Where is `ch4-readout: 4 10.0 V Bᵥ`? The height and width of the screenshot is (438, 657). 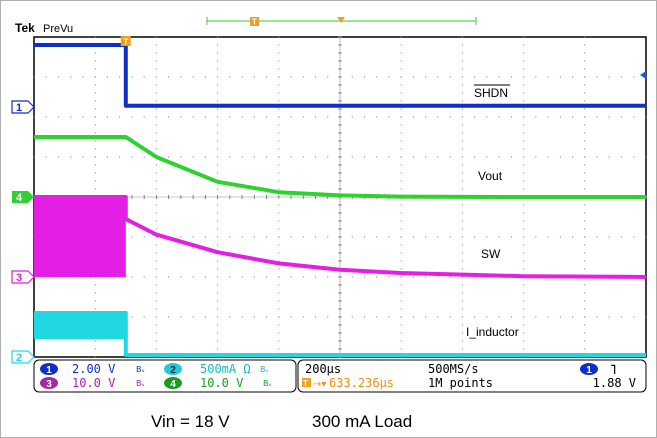 ch4-readout: 4 10.0 V Bᵥ is located at coordinates (218, 383).